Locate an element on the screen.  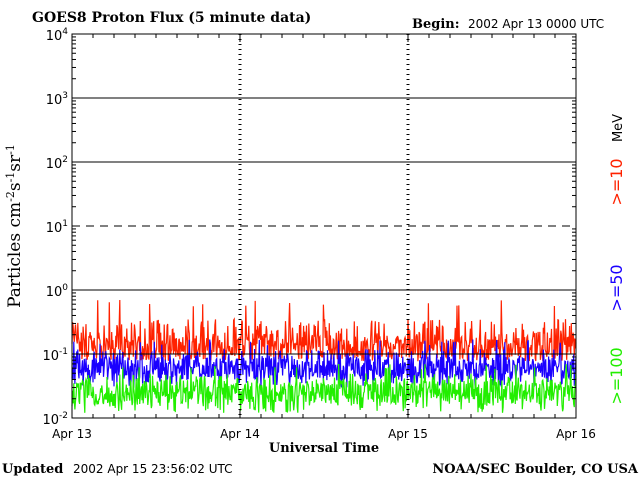
y-tick-exponent: 2 is located at coordinates (65, 160).